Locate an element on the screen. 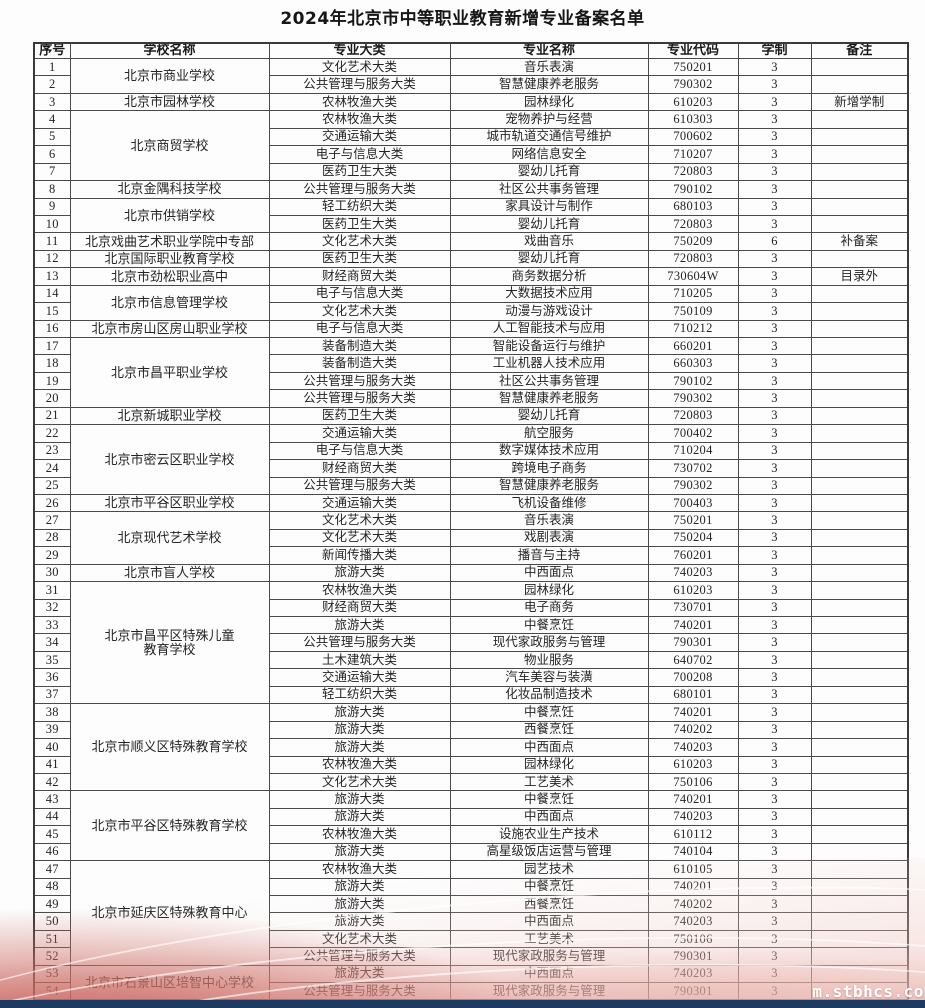  major-name-cell: 飞机设备维修 is located at coordinates (549, 503).